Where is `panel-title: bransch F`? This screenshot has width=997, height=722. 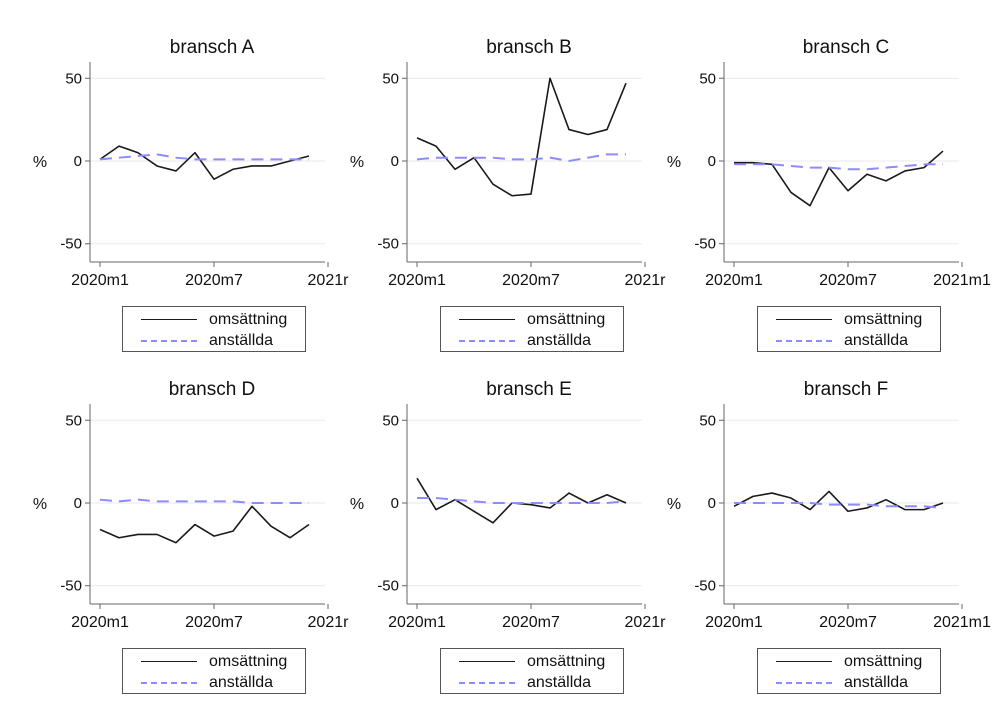
panel-title: bransch F is located at coordinates (846, 389).